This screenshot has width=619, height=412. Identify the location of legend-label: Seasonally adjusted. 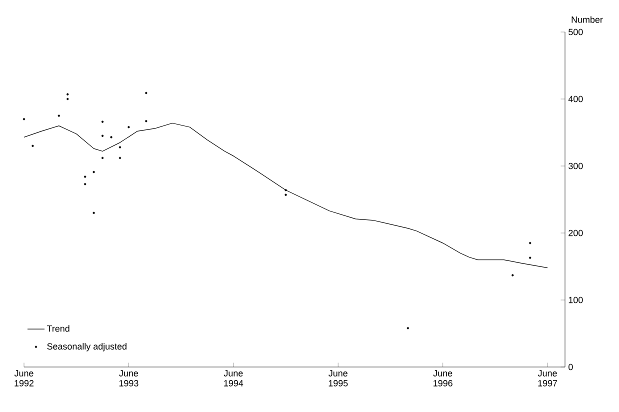
(86, 347).